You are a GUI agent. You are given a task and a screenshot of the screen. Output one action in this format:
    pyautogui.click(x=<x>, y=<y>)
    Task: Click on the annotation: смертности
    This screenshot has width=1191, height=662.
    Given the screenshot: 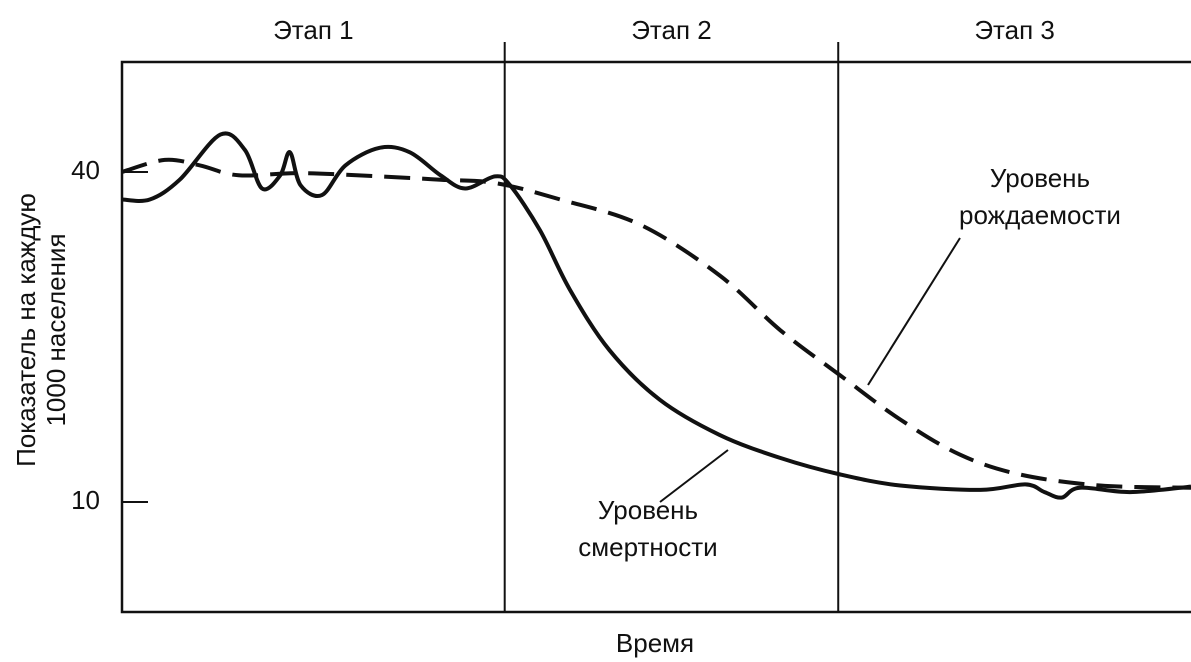 What is the action you would take?
    pyautogui.click(x=647, y=547)
    